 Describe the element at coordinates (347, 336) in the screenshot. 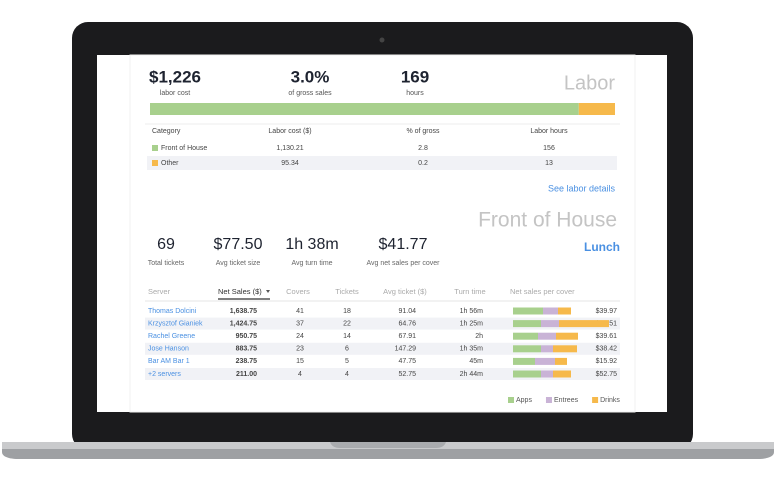

I see `cell: 14` at that location.